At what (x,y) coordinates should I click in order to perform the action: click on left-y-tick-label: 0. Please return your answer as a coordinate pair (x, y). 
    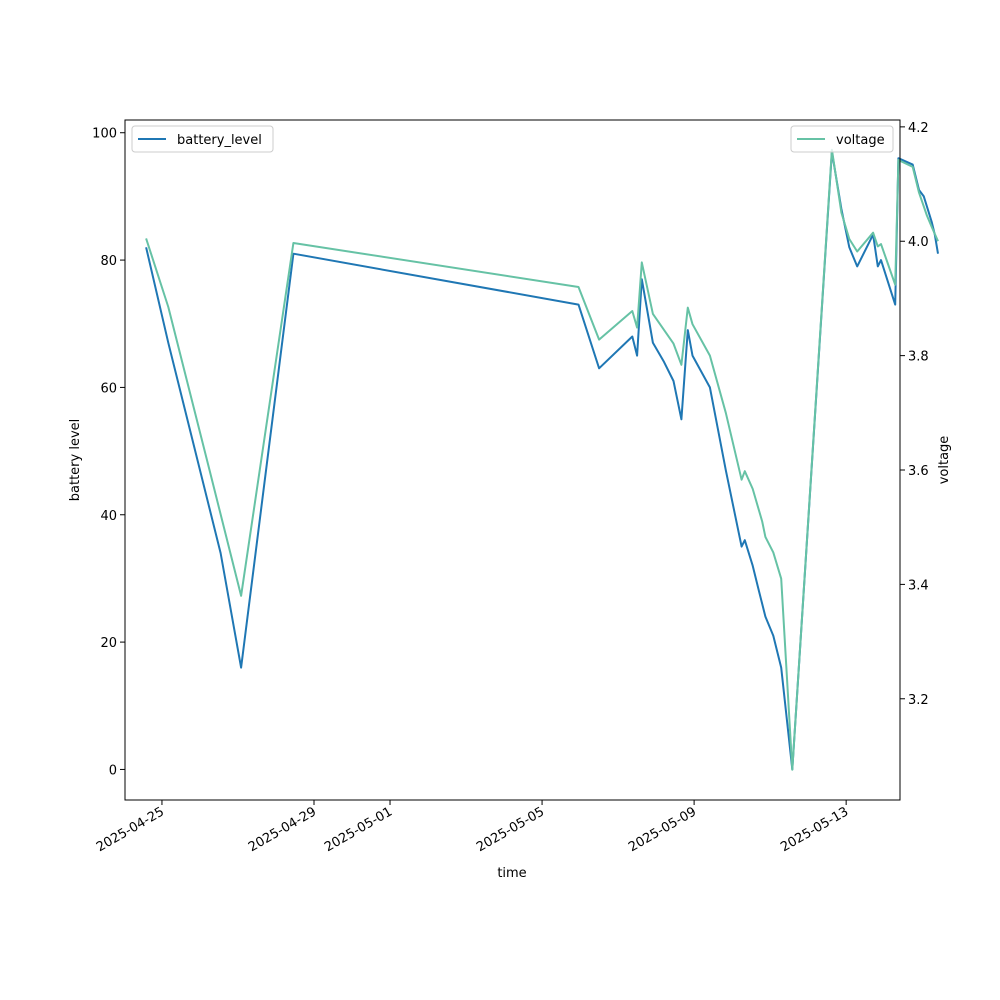
    Looking at the image, I should click on (113, 770).